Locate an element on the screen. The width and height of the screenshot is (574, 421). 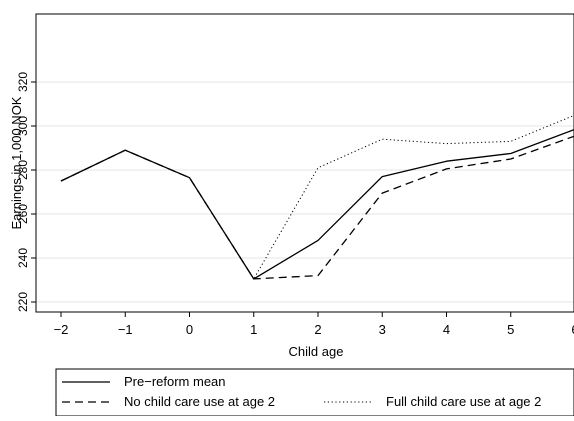
x-tick-label: −2 is located at coordinates (61, 329).